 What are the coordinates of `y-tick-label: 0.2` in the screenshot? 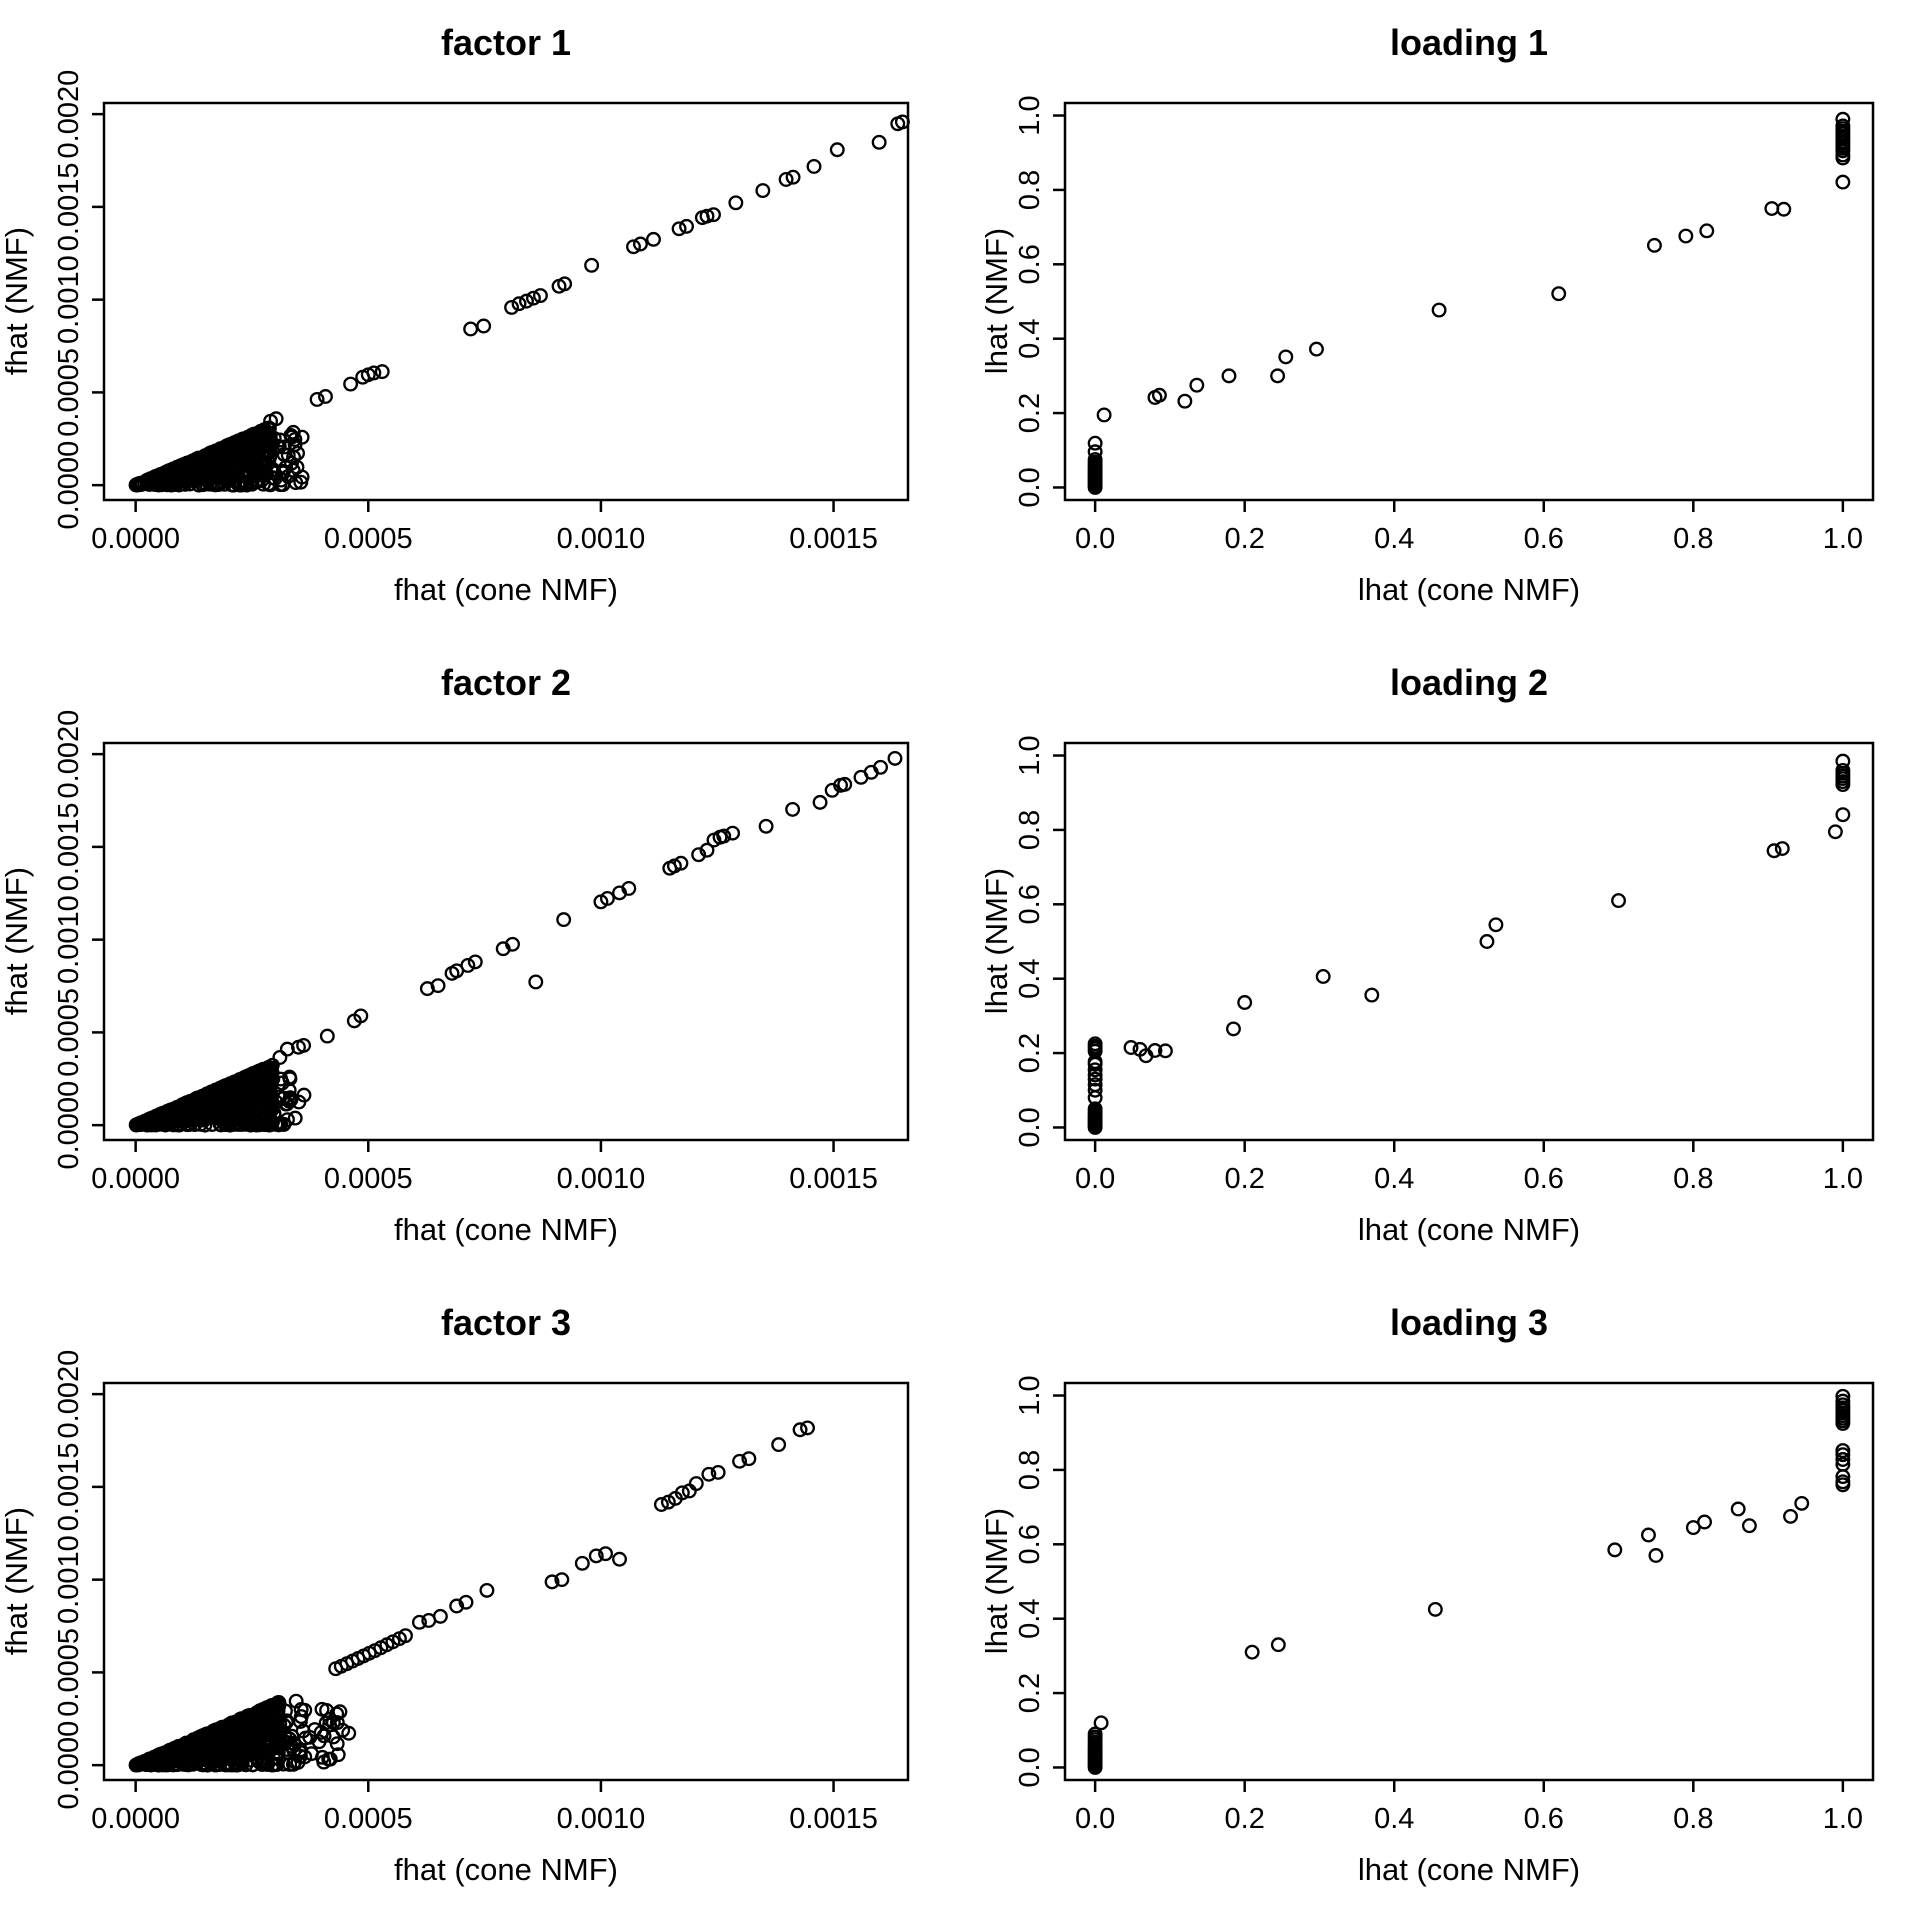 It's located at (1030, 413).